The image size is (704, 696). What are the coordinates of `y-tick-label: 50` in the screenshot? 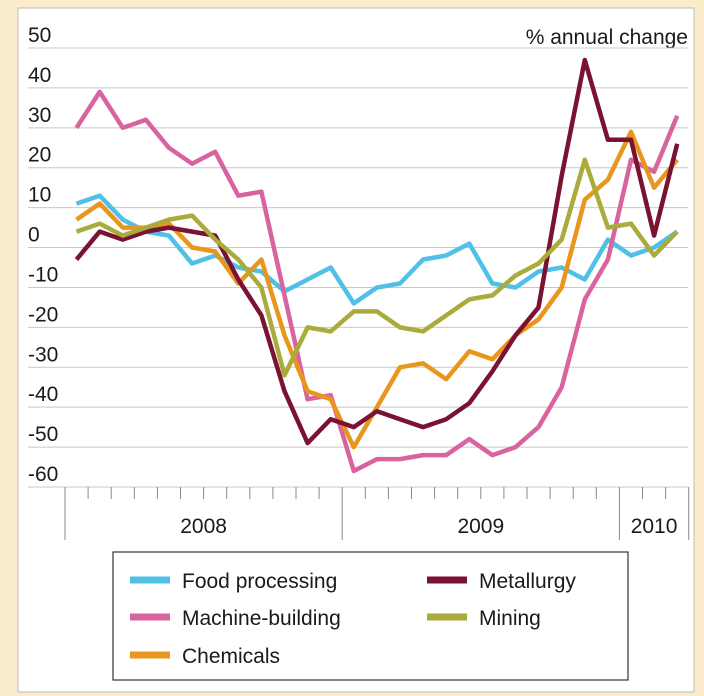 It's located at (39, 35).